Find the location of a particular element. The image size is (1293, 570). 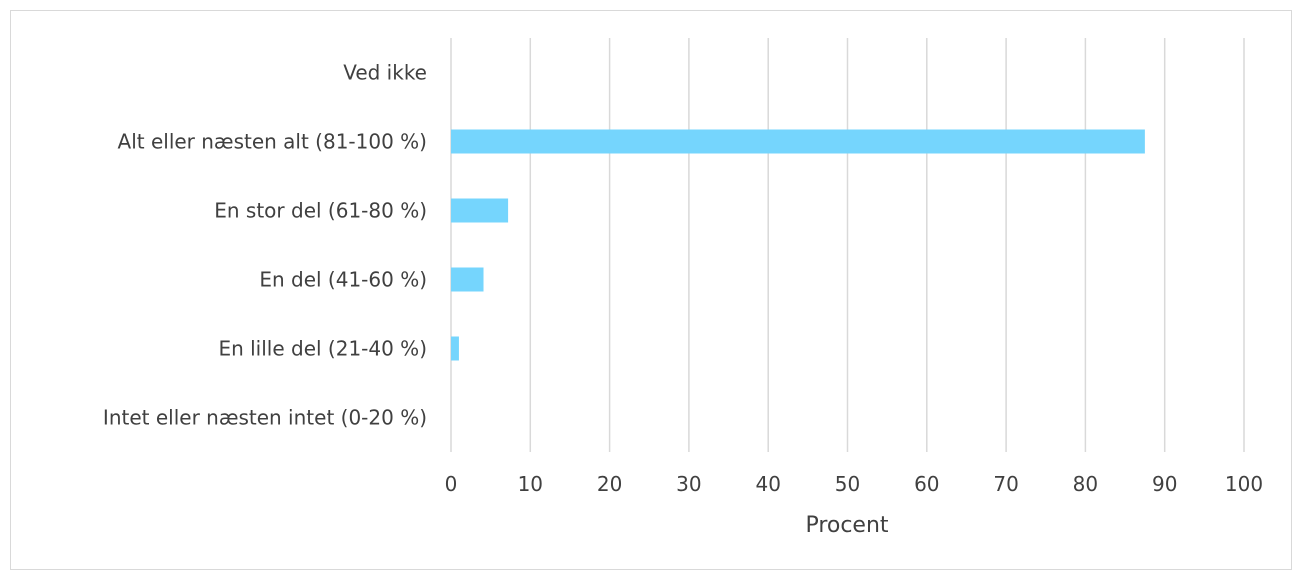

x-tick-label: 30 is located at coordinates (688, 484).